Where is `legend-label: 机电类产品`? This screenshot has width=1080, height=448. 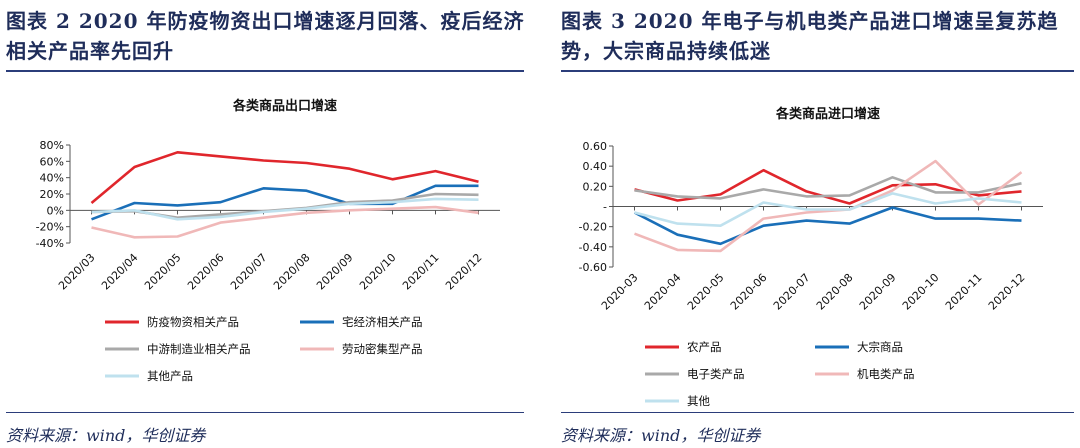 legend-label: 机电类产品 is located at coordinates (886, 374).